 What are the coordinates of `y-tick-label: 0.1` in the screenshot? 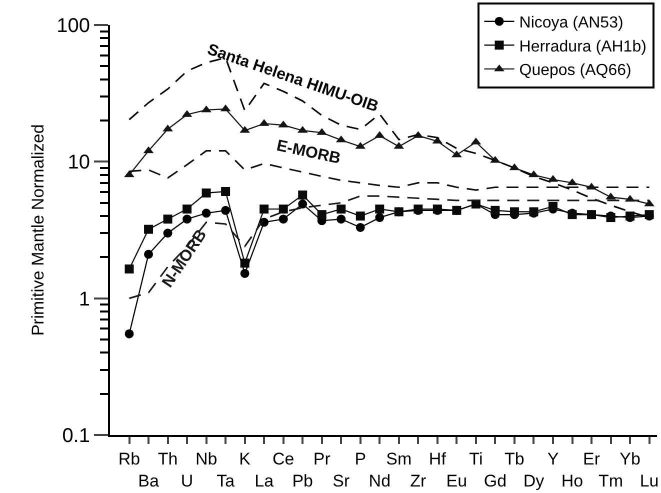 It's located at (76, 436).